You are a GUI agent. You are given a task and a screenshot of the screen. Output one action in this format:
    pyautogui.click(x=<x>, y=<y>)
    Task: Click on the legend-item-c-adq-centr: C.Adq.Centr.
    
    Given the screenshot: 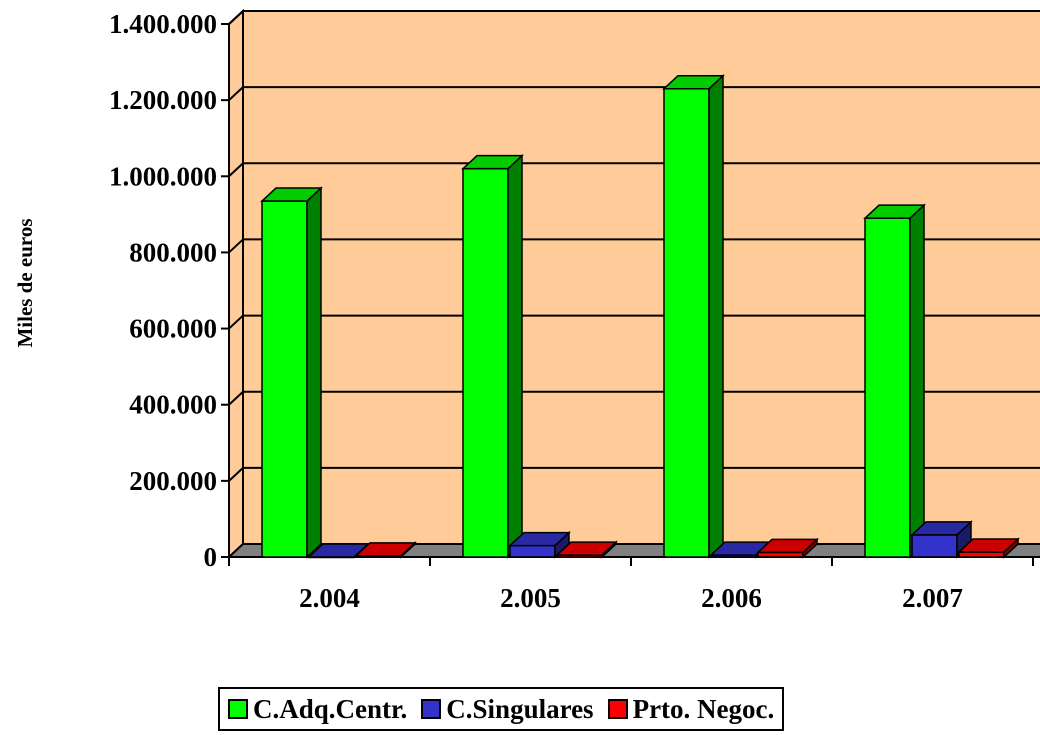 What is the action you would take?
    pyautogui.click(x=317, y=709)
    